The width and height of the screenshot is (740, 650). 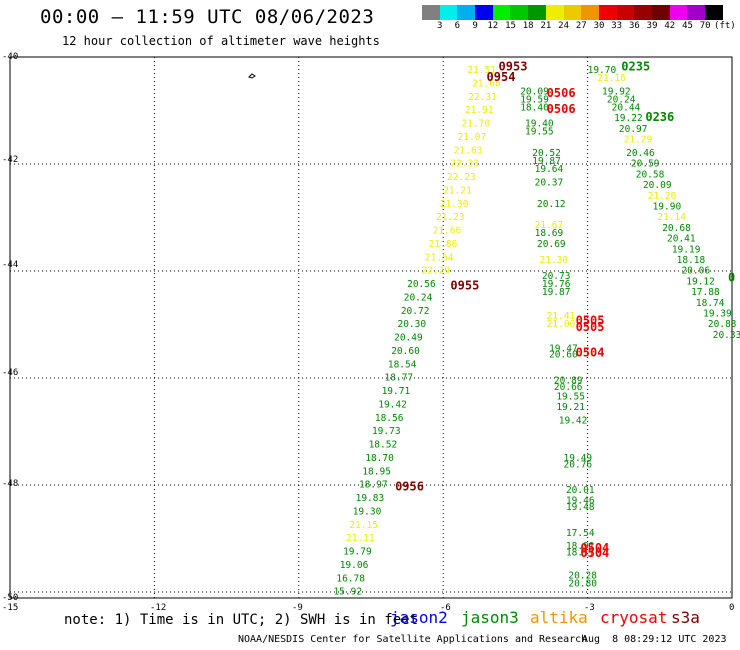 I want to click on colorbar-label: 21, so click(x=546, y=26).